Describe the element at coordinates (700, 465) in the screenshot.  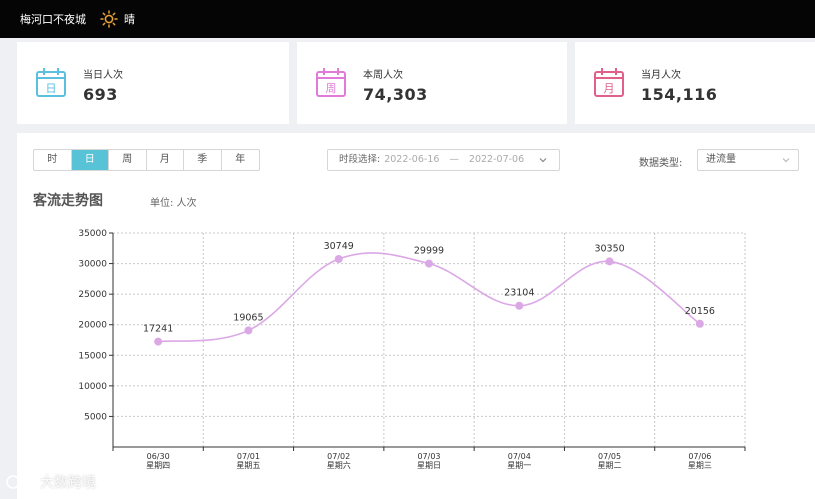
I see `x-tick-weekday: 星期三` at that location.